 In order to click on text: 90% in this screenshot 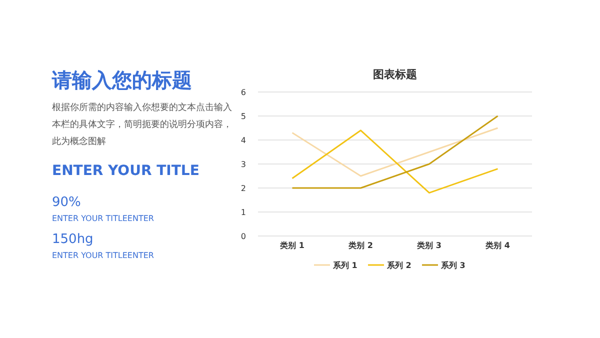, I will do `click(66, 202)`.